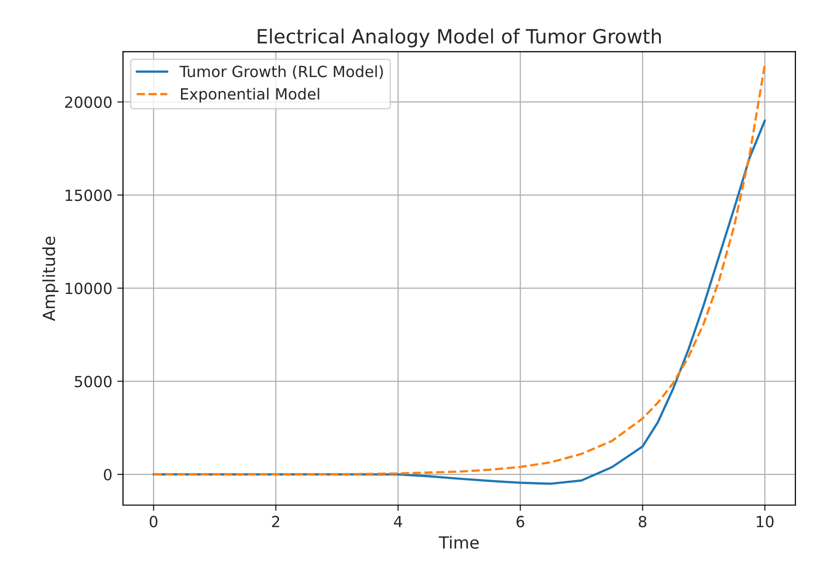  Describe the element at coordinates (154, 522) in the screenshot. I see `x-tick-label: 0` at that location.